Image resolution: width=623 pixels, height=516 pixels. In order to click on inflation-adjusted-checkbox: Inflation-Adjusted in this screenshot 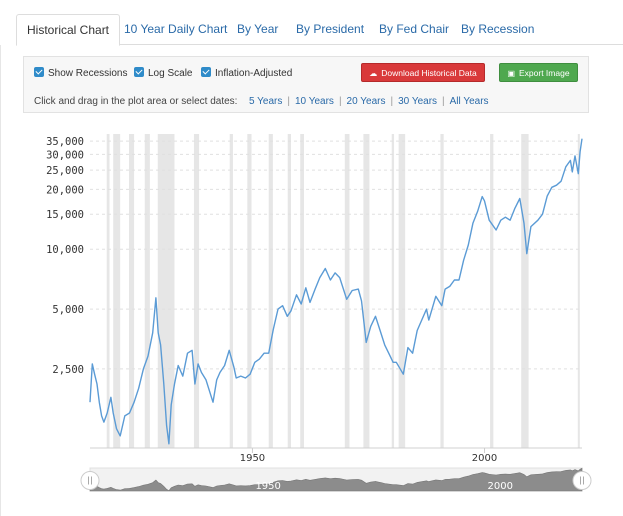, I will do `click(246, 73)`.